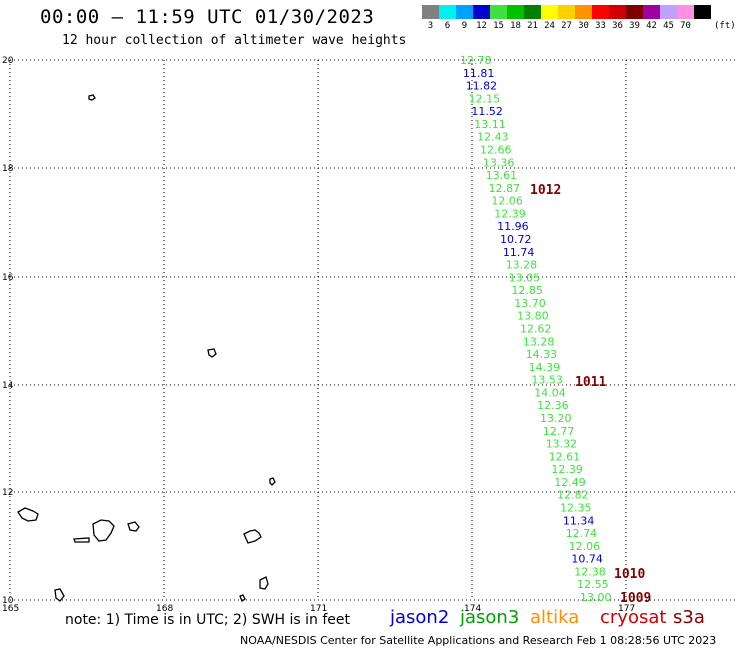  I want to click on satellite-legend-s3a: s3a, so click(689, 617).